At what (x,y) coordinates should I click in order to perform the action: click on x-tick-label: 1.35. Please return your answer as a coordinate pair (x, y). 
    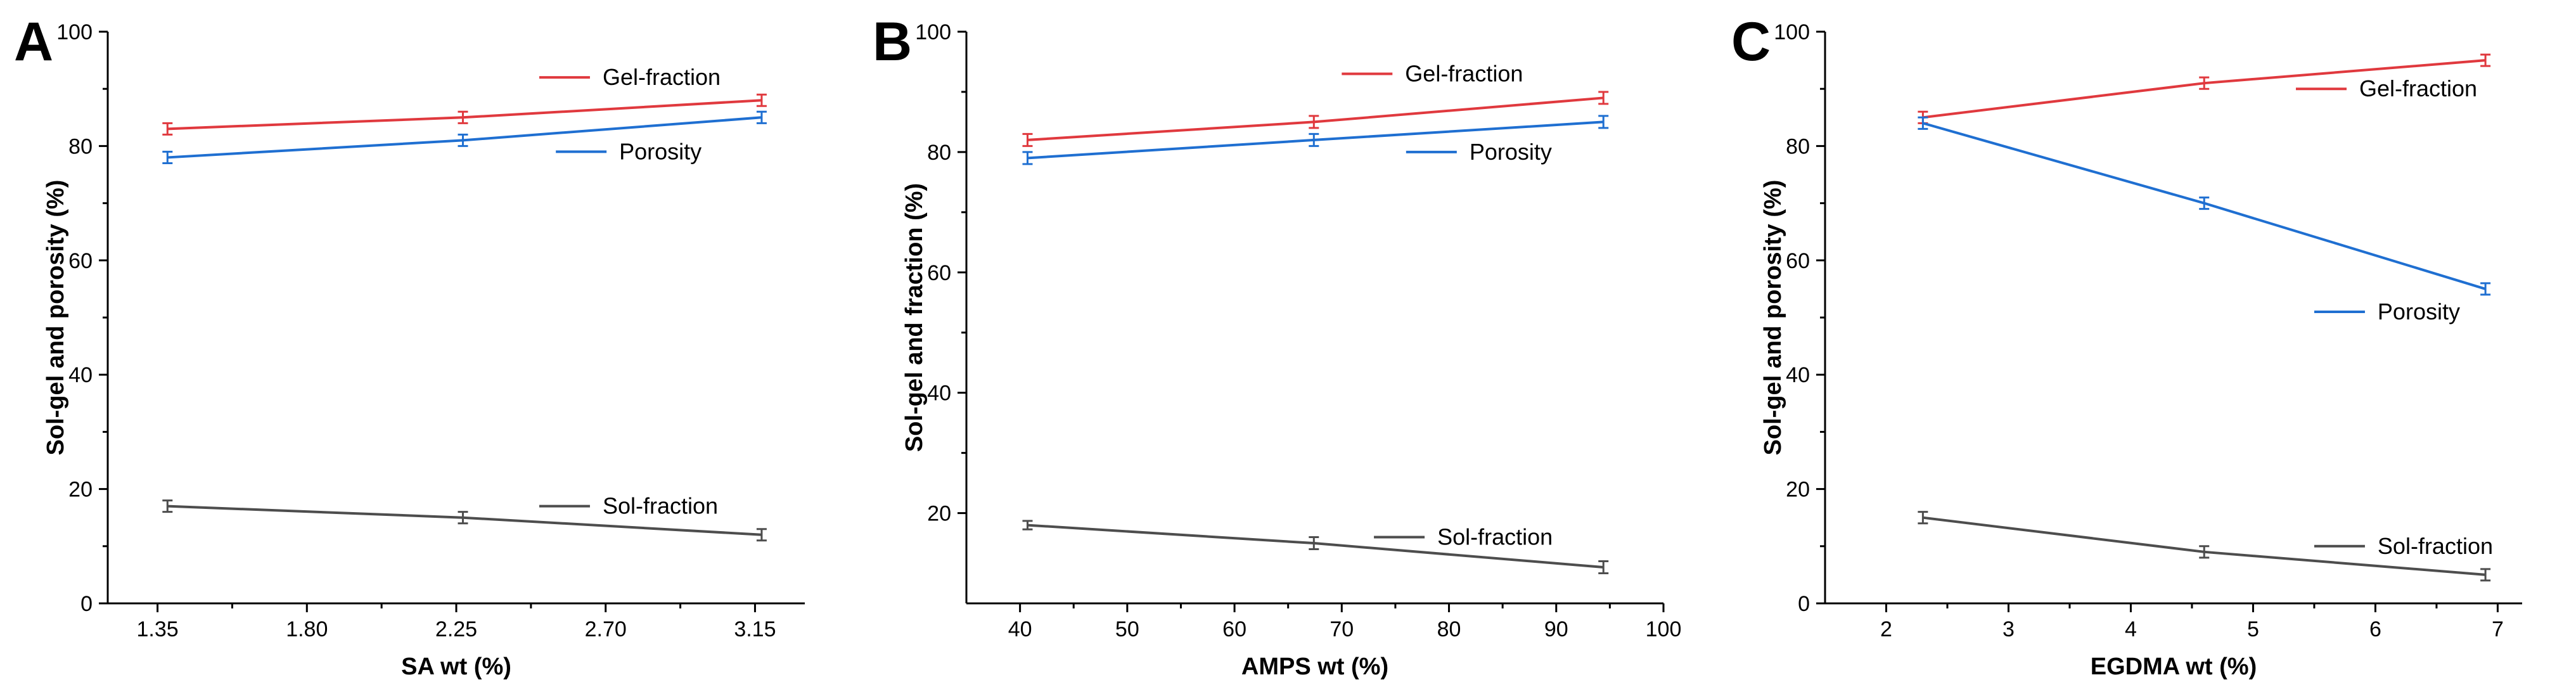
    Looking at the image, I should click on (157, 629).